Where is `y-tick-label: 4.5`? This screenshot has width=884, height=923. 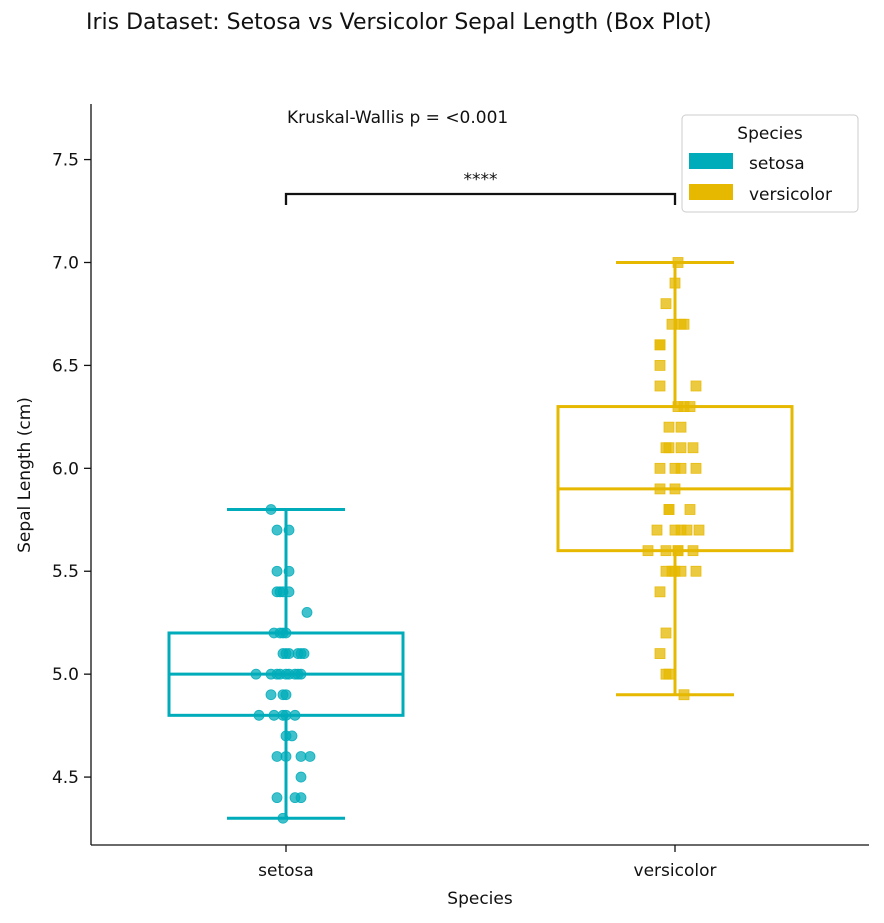 y-tick-label: 4.5 is located at coordinates (65, 778).